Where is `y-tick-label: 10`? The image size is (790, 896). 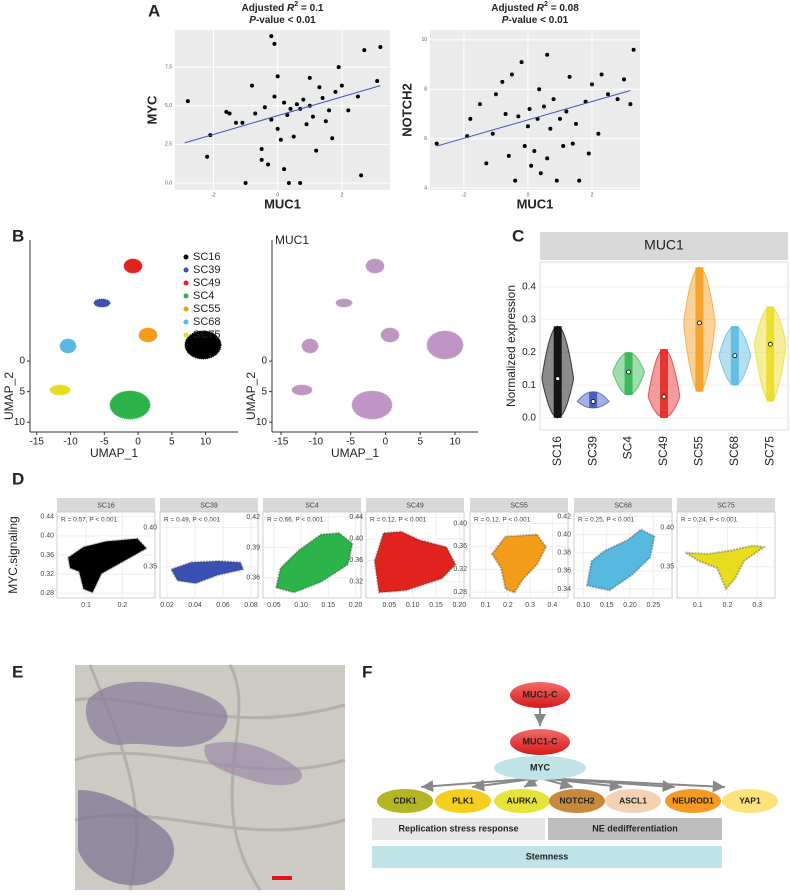 y-tick-label: 10 is located at coordinates (262, 422).